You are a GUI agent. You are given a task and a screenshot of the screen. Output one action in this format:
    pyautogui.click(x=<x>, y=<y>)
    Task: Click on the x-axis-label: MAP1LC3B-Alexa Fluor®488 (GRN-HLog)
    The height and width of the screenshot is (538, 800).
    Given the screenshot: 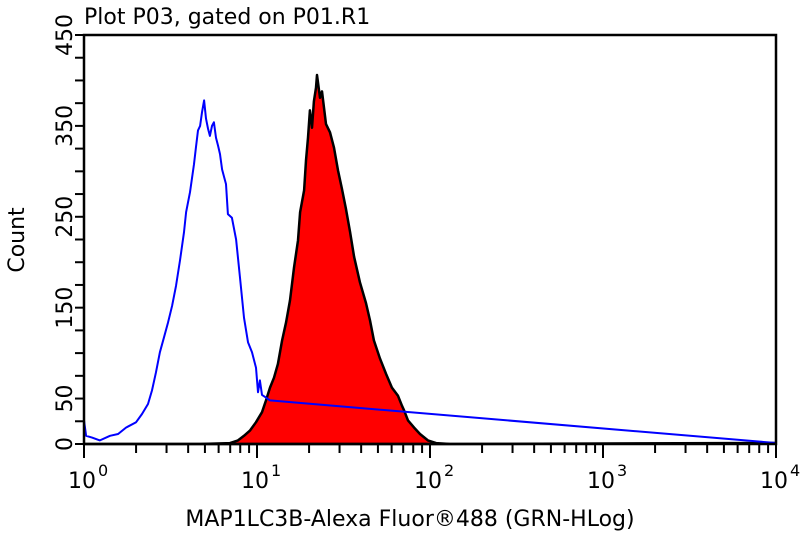 What is the action you would take?
    pyautogui.click(x=409, y=519)
    